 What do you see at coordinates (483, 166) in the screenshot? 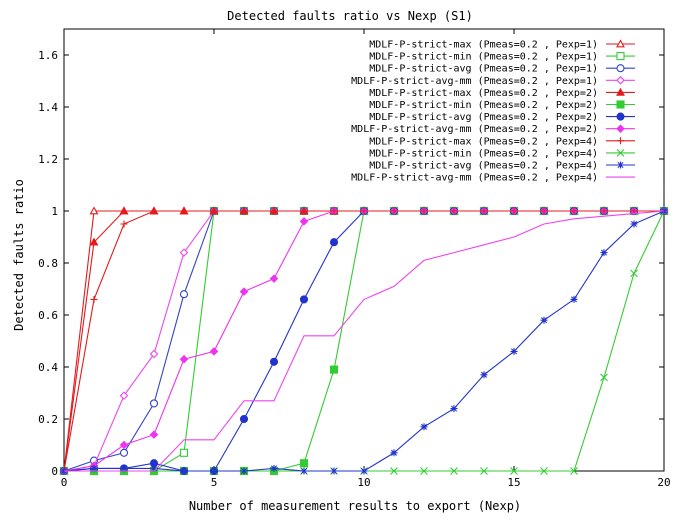
I see `legend-label: MDLF-P-strict-avg (Pmeas=0.2 , Pexp=4)` at bounding box center [483, 166].